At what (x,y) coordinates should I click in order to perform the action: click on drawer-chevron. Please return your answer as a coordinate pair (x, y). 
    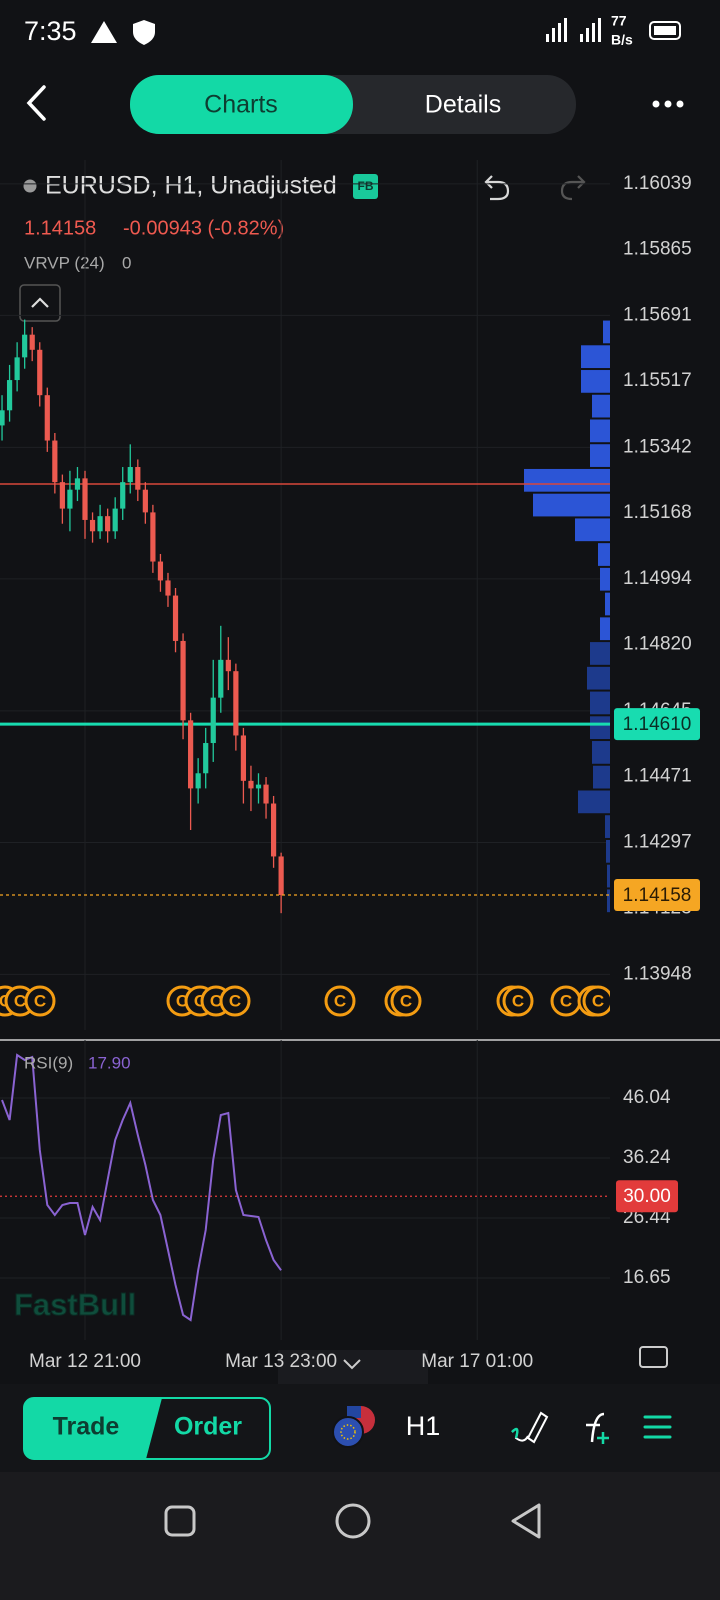
    Looking at the image, I should click on (352, 1364).